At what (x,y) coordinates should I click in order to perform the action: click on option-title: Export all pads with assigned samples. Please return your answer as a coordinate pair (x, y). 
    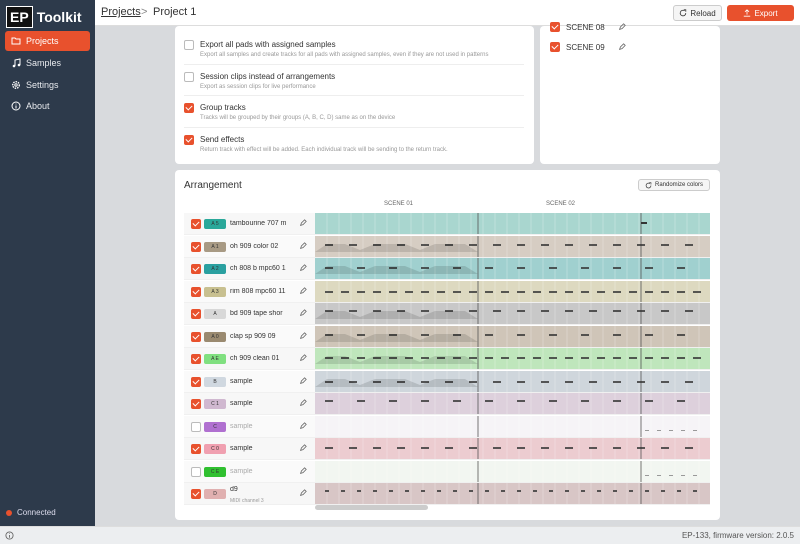
    Looking at the image, I should click on (268, 44).